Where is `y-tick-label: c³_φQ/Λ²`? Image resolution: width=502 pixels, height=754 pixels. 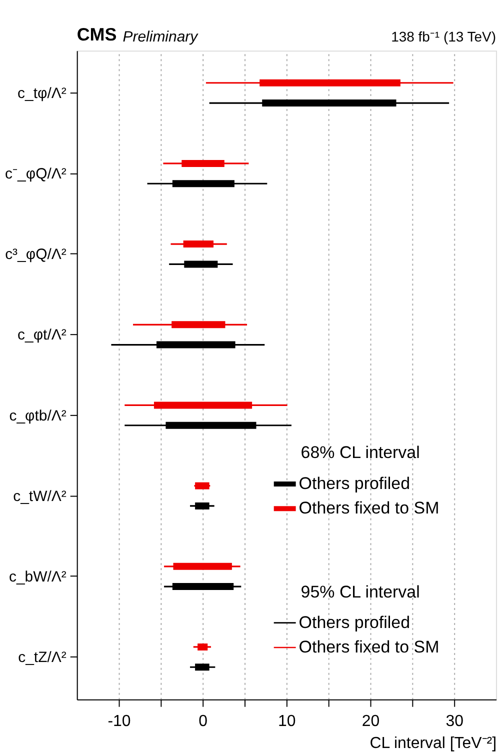 y-tick-label: c³_φQ/Λ² is located at coordinates (35, 255).